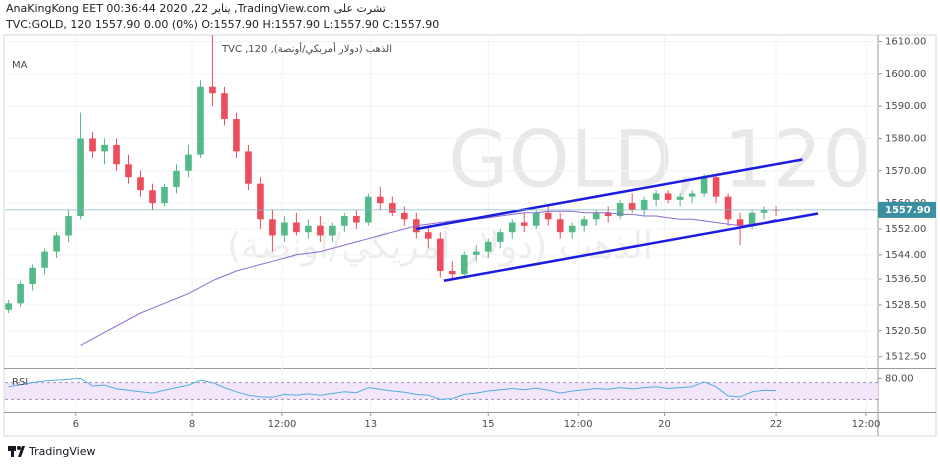  Describe the element at coordinates (905, 41) in the screenshot. I see `y-tick-label: 1610.00` at that location.